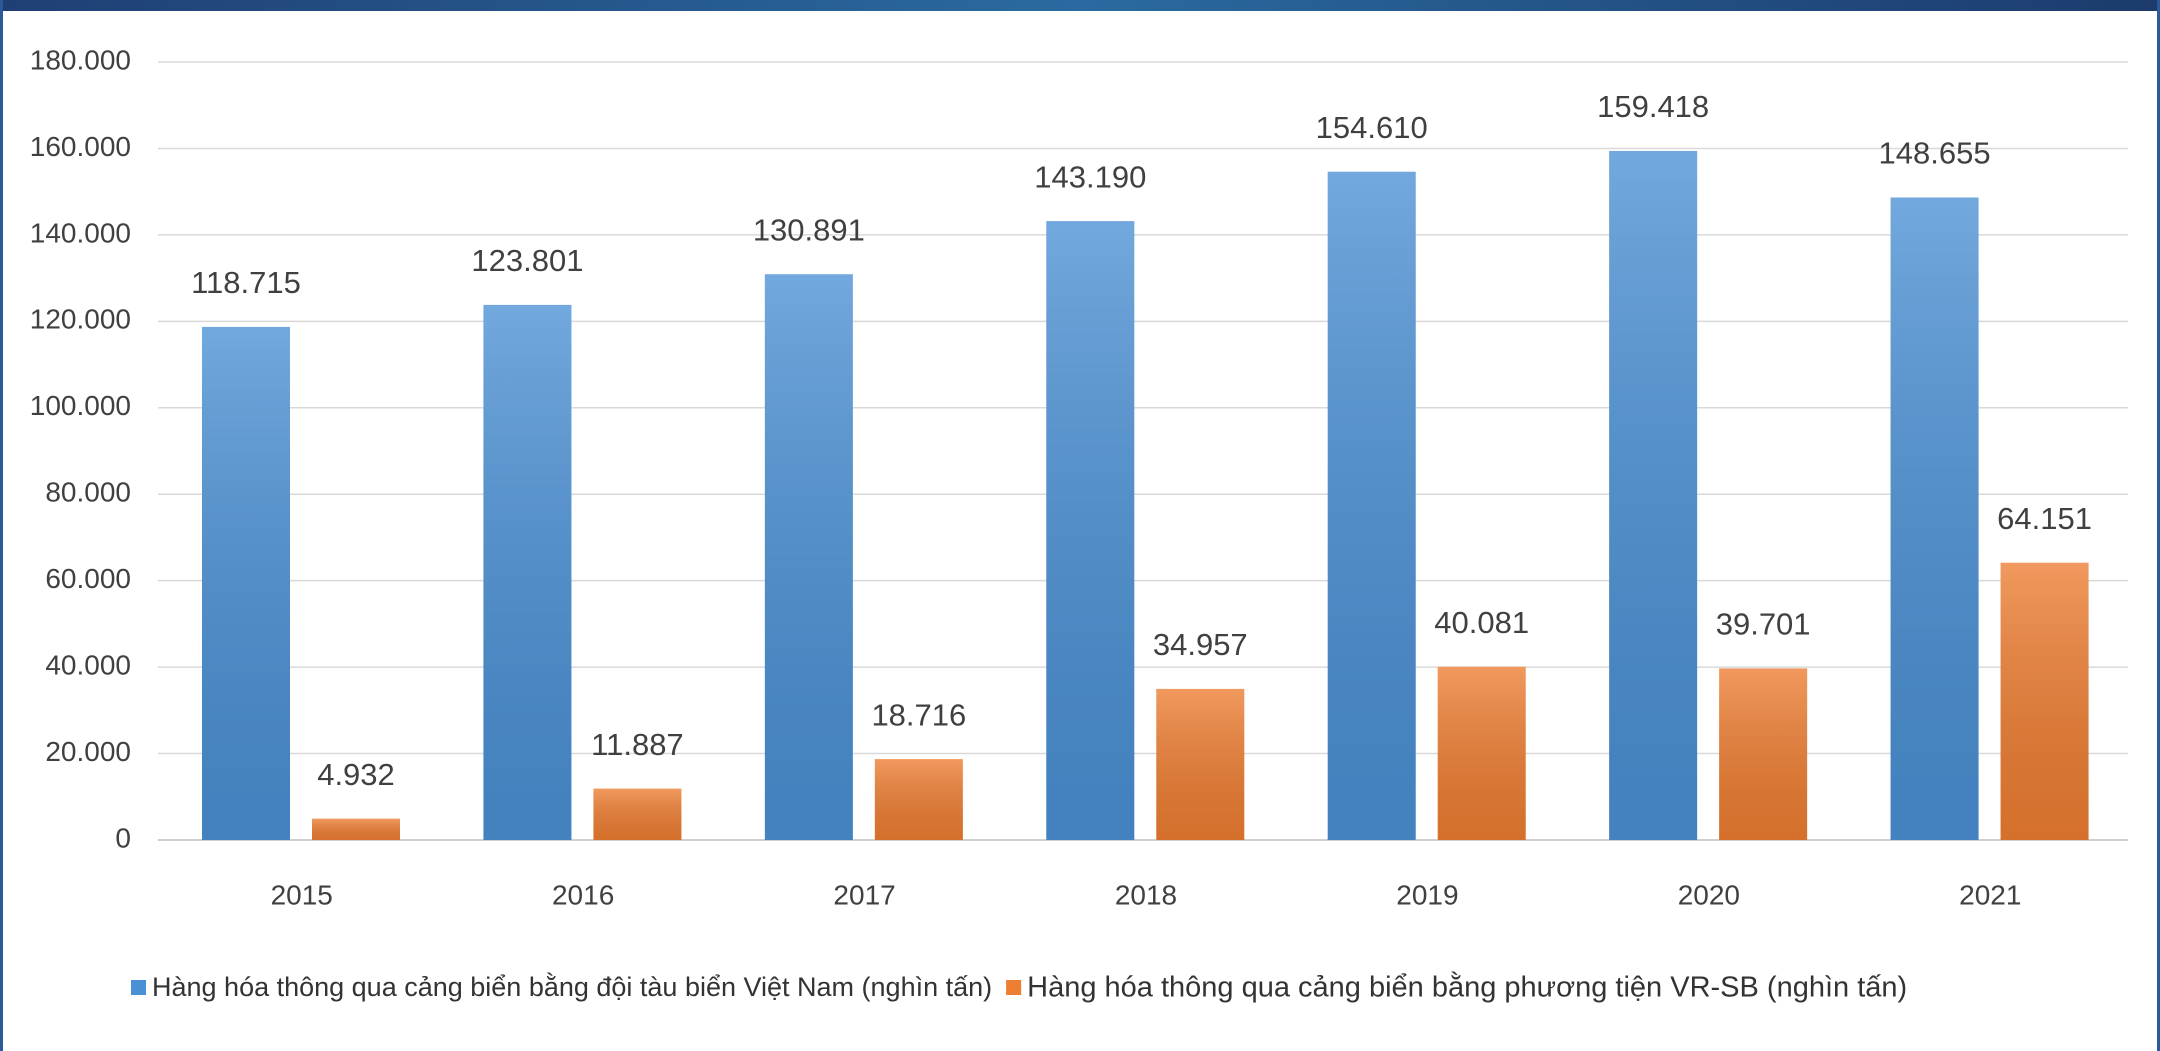  Describe the element at coordinates (88, 751) in the screenshot. I see `y-tick-label: 20.000` at that location.